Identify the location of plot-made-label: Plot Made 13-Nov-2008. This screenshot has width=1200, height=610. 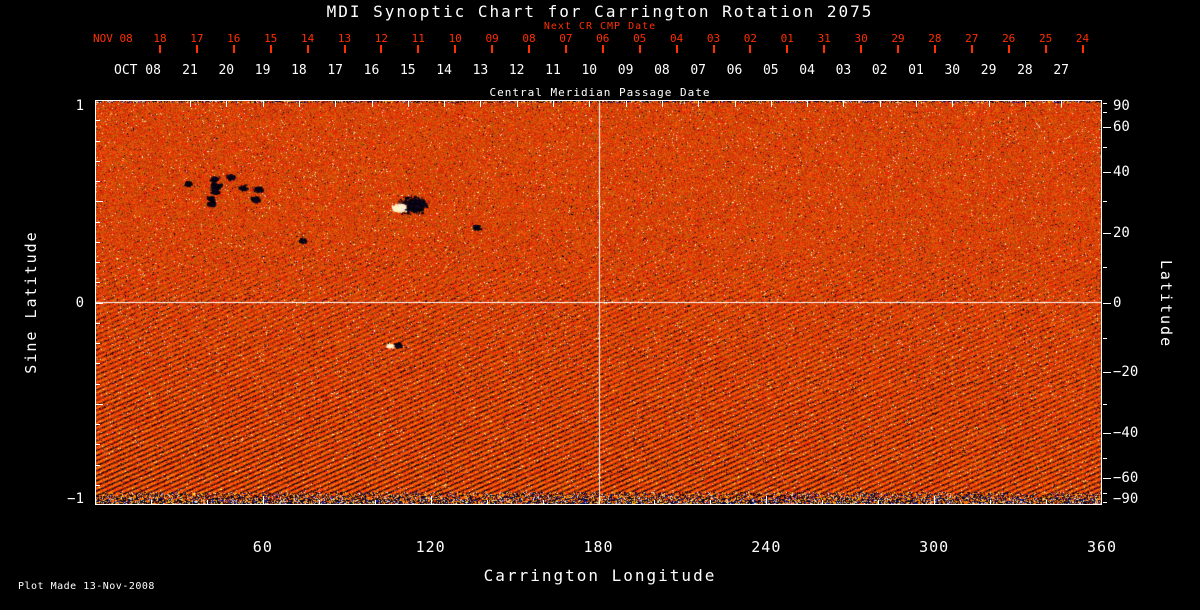
(86, 586).